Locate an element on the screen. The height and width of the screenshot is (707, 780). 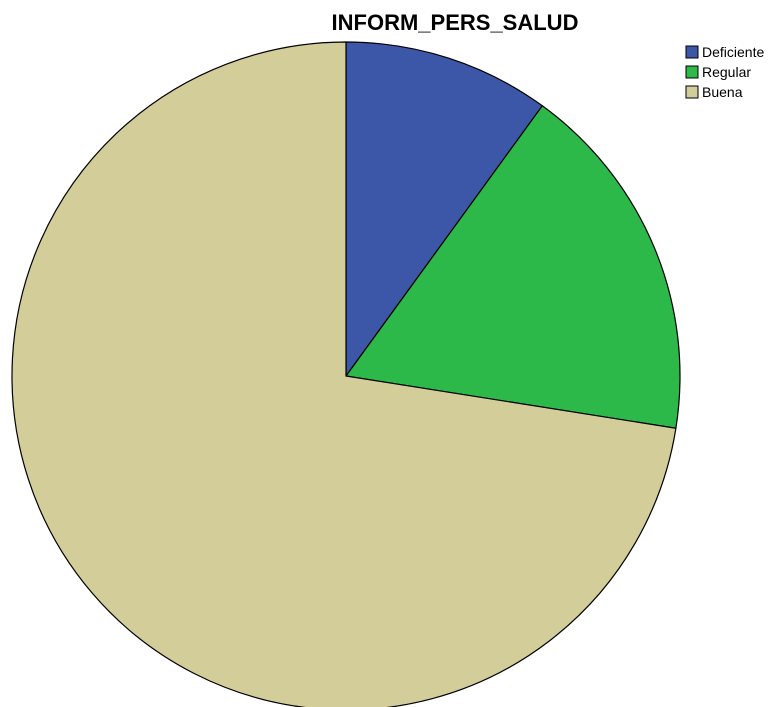
legend-swatch-regular is located at coordinates (692, 72).